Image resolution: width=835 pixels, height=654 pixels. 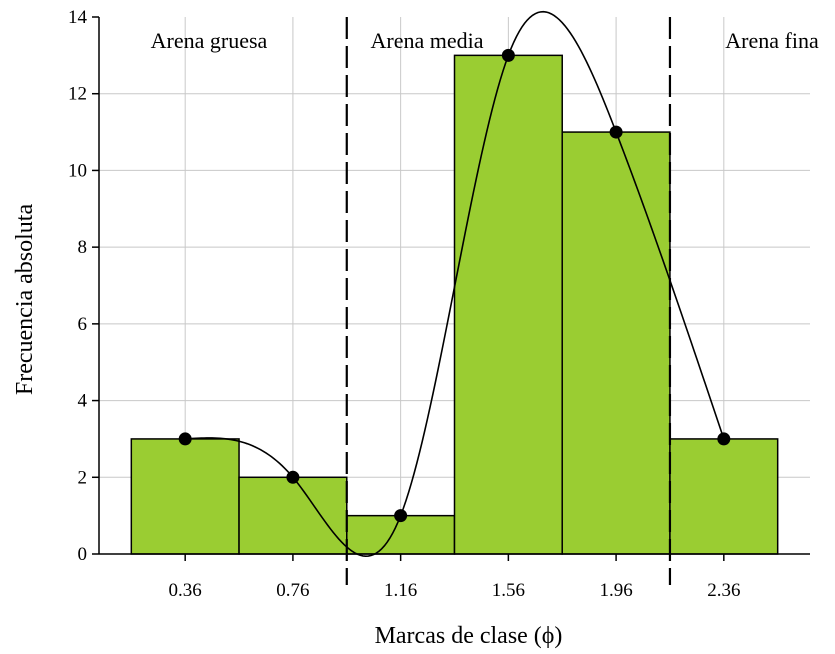 What do you see at coordinates (427, 40) in the screenshot?
I see `region-label: Arena media` at bounding box center [427, 40].